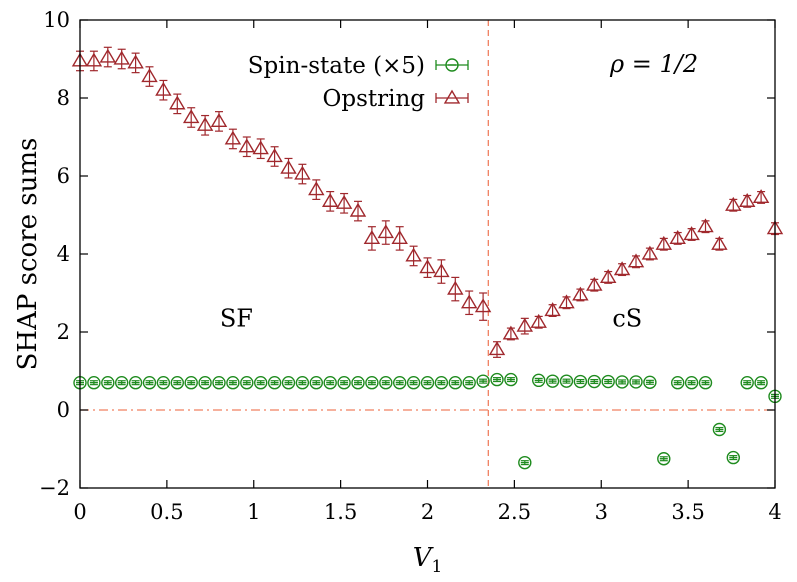 This screenshot has height=582, width=797. What do you see at coordinates (54, 488) in the screenshot?
I see `y-tick-label: −2` at bounding box center [54, 488].